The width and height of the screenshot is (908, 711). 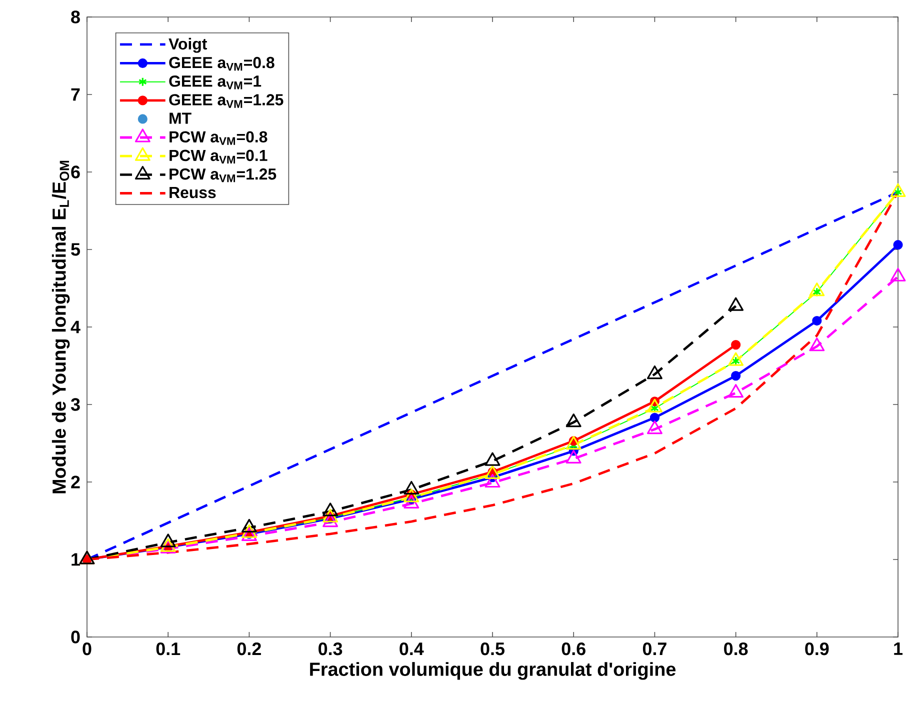 What do you see at coordinates (75, 637) in the screenshot?
I see `y-tick-label: 0` at bounding box center [75, 637].